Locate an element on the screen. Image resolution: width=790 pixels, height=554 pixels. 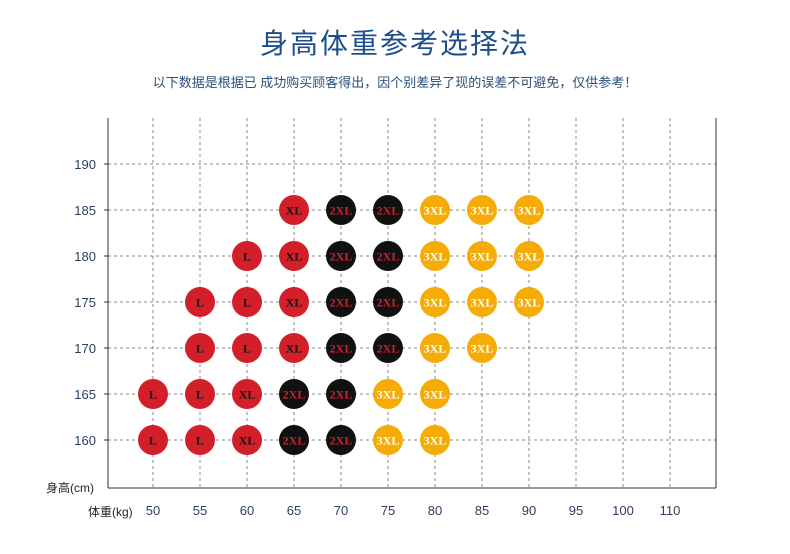
x-axis-label: 体重(kg) is located at coordinates (110, 512).